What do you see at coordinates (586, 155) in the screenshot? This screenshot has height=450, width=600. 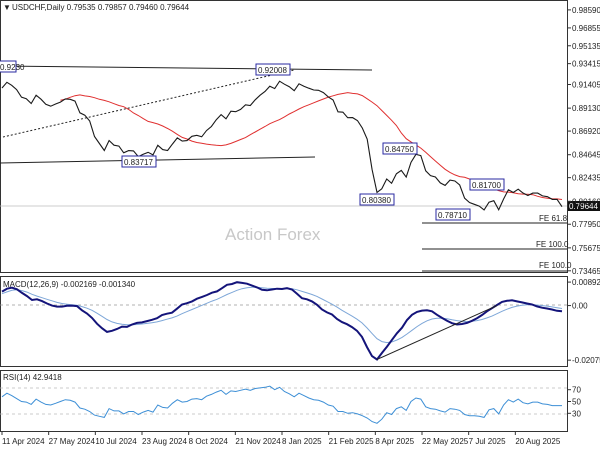 I see `price-y-tick-label: 0.84645` at bounding box center [586, 155].